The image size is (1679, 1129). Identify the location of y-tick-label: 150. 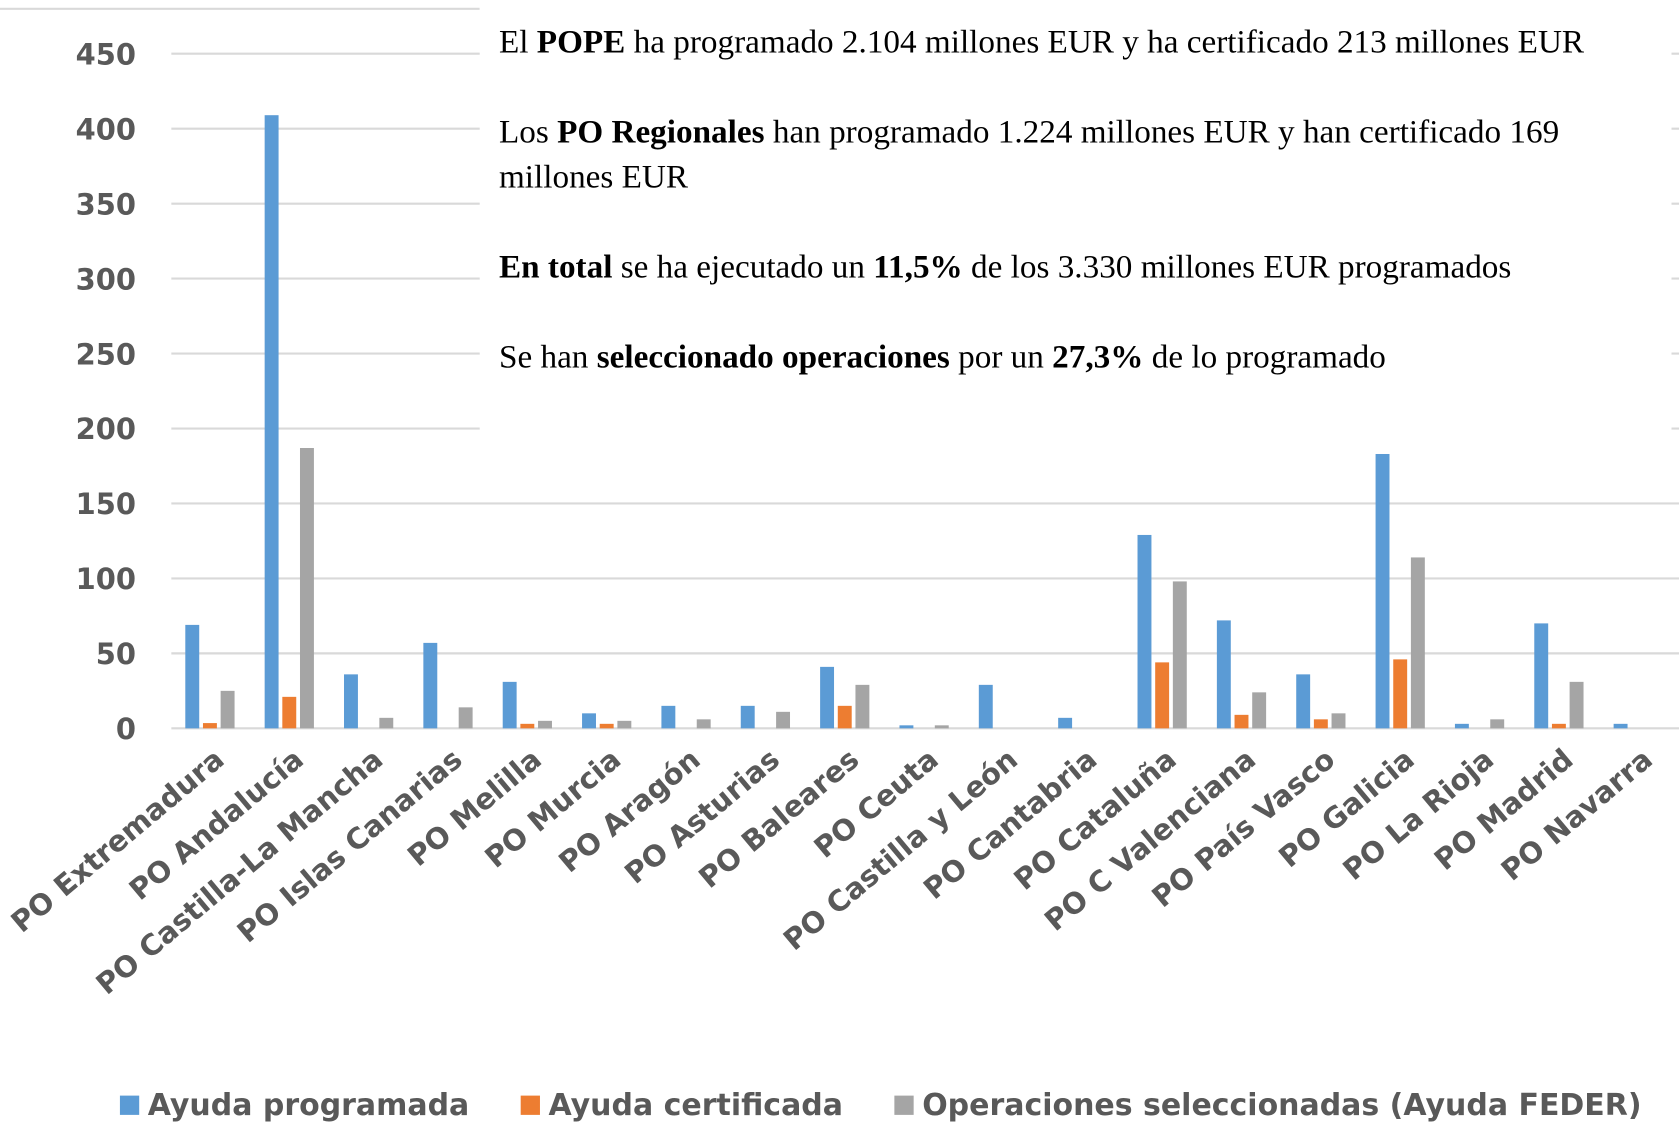
(106, 504).